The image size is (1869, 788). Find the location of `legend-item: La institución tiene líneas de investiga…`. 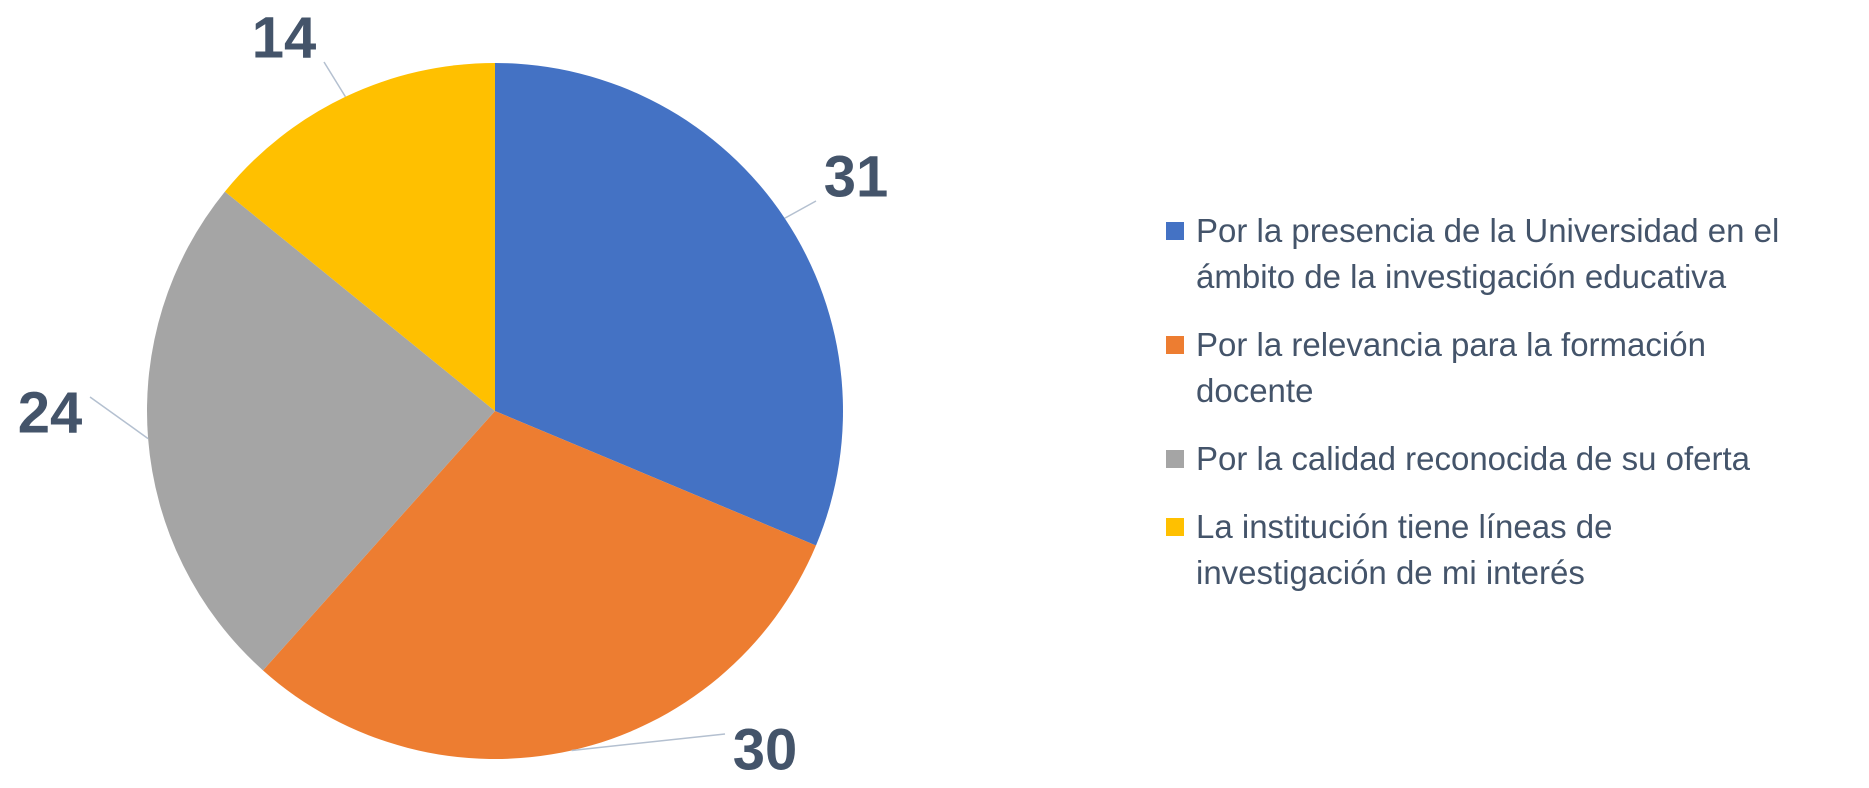

legend-item: La institución tiene líneas de investiga… is located at coordinates (1473, 550).